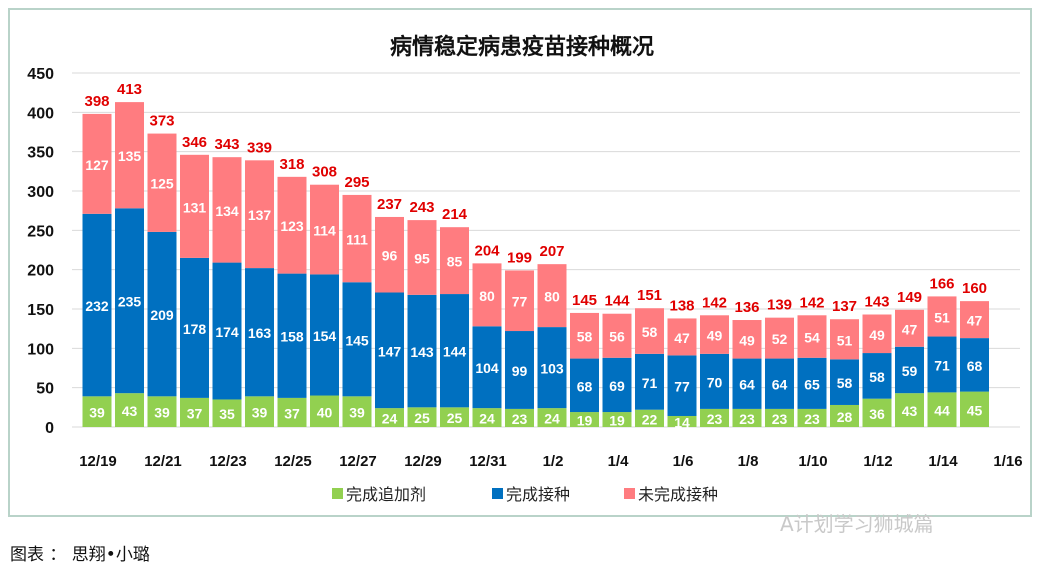  I want to click on total-label: 318, so click(291, 164).